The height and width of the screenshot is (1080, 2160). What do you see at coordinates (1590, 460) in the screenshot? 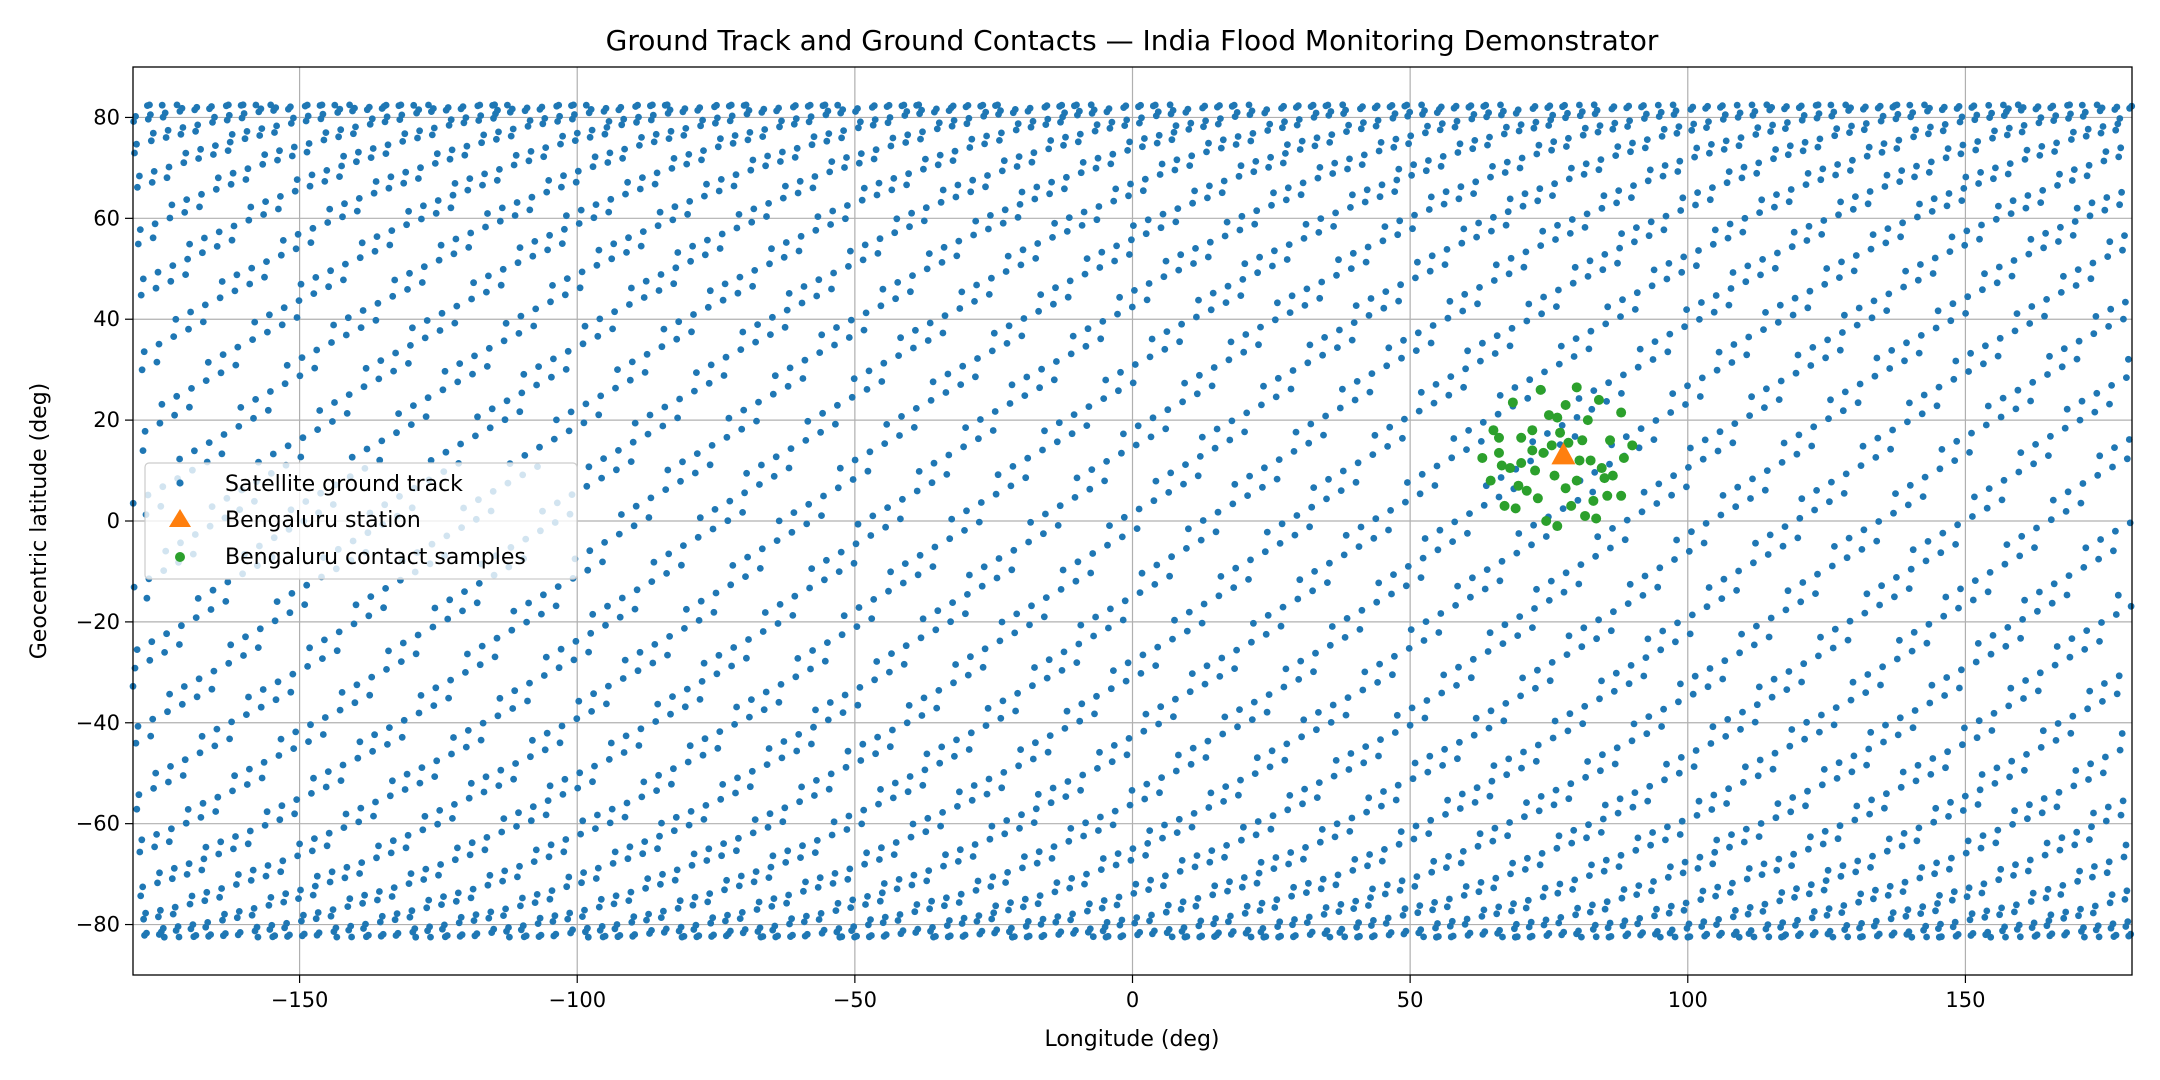
I see `contact-sample-point` at bounding box center [1590, 460].